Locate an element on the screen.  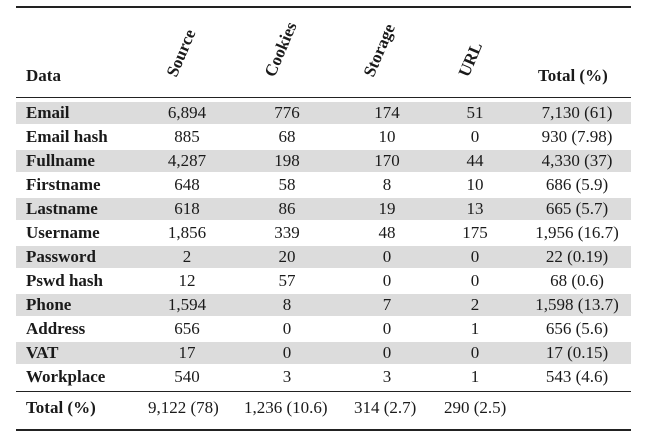
footer-label: Total (%) is located at coordinates (61, 407).